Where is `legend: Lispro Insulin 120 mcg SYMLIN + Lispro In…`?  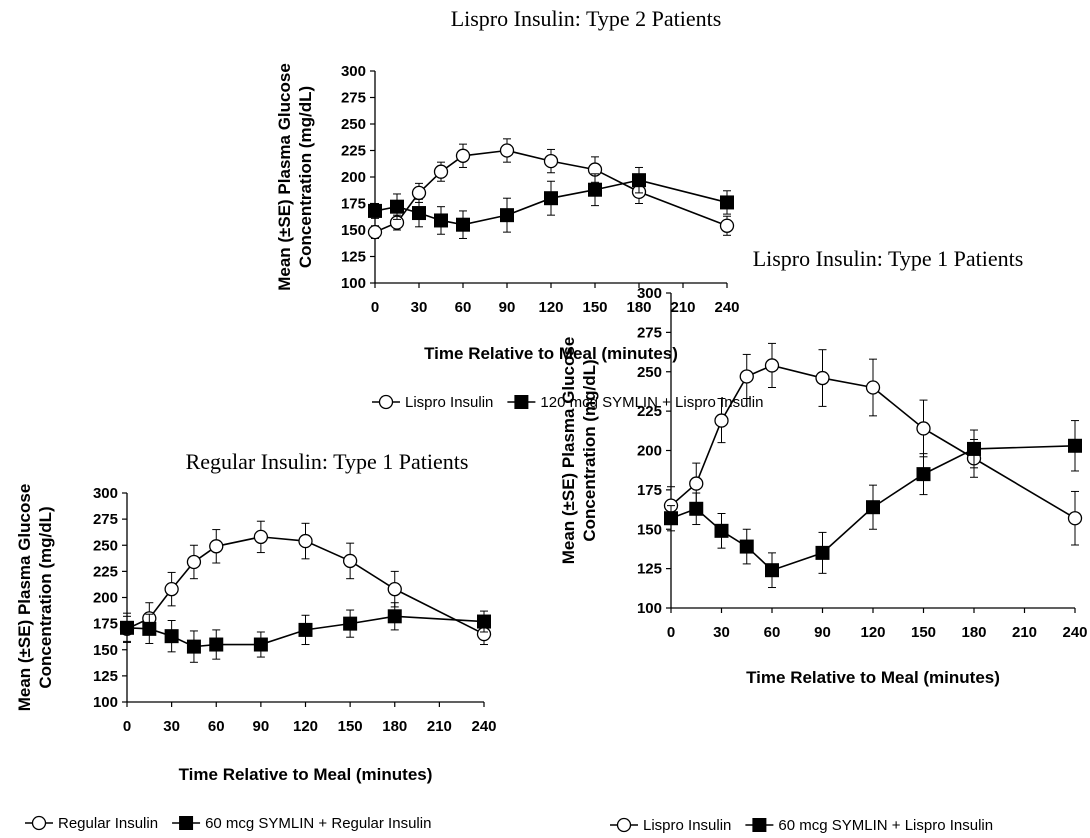
legend: Lispro Insulin 120 mcg SYMLIN + Lispro In… is located at coordinates (567, 402).